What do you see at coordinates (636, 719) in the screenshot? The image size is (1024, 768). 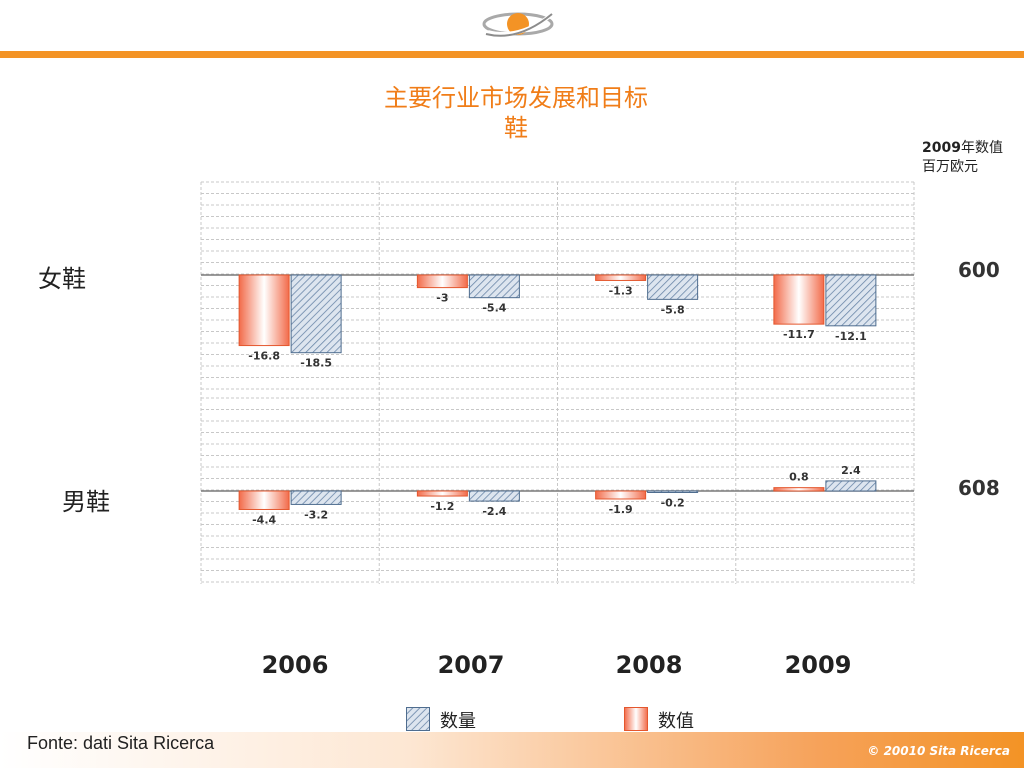 I see `legend-swatch-value` at bounding box center [636, 719].